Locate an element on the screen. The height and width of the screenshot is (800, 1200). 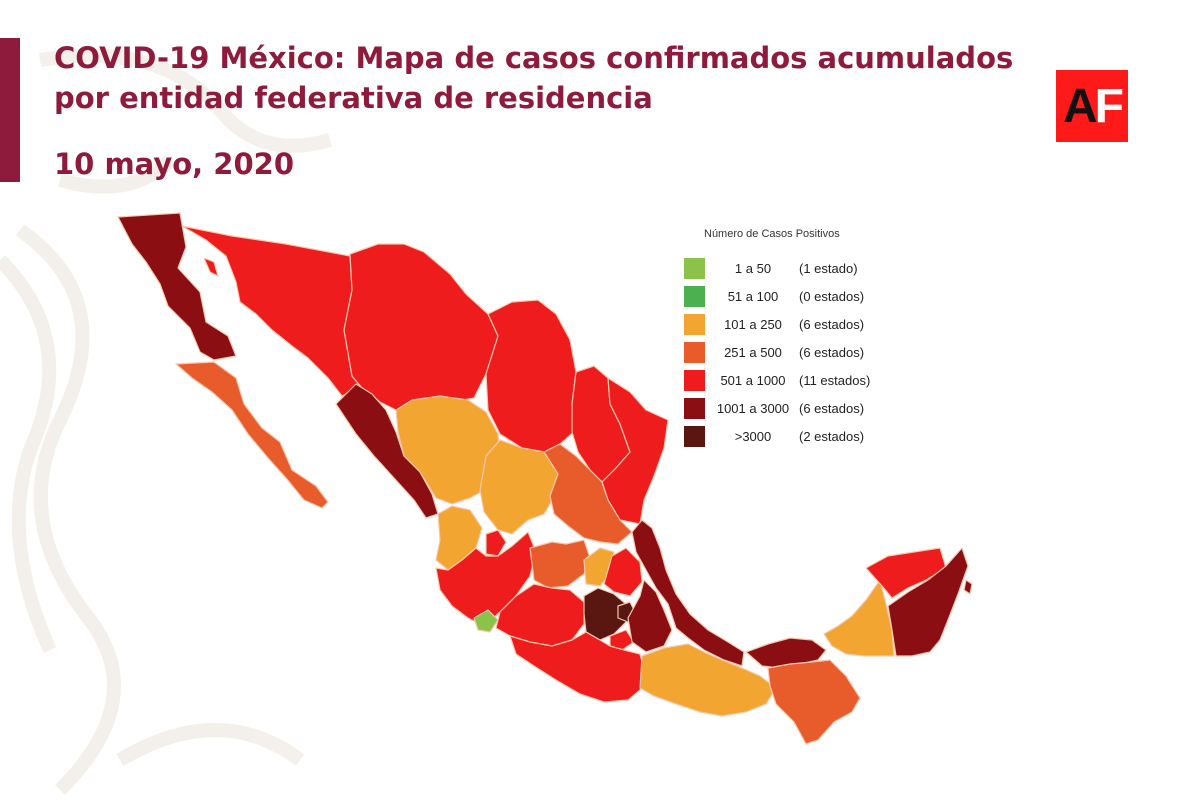
legend-count: (1 estado) is located at coordinates (828, 268).